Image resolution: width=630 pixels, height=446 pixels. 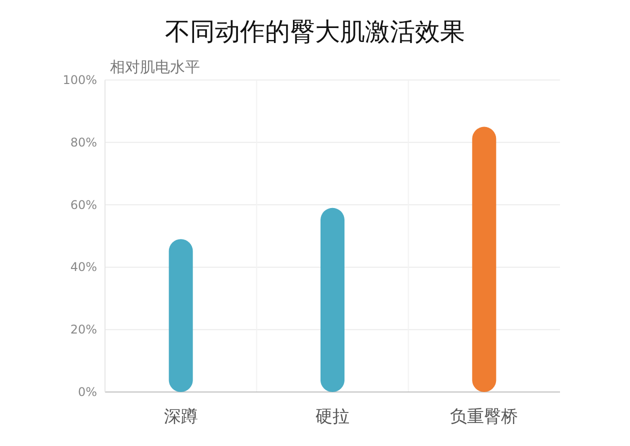 What do you see at coordinates (83, 142) in the screenshot?
I see `y-tick-label: 80%` at bounding box center [83, 142].